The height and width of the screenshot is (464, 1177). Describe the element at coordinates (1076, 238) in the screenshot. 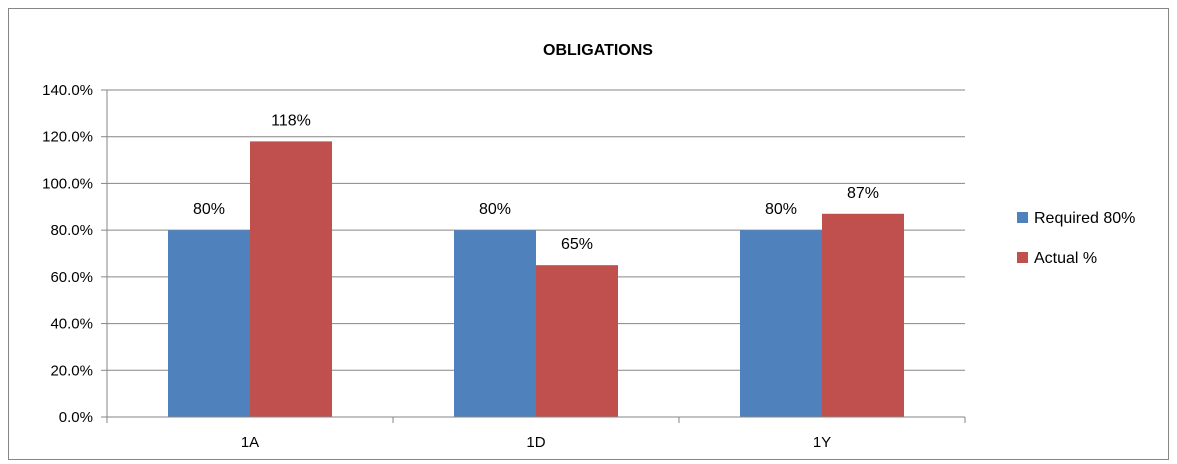

I see `legend: Required 80% Actual %` at that location.